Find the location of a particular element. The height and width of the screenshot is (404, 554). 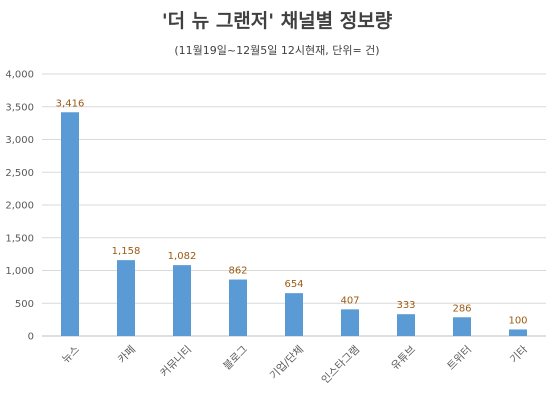

data-label: 3,416 is located at coordinates (70, 103).